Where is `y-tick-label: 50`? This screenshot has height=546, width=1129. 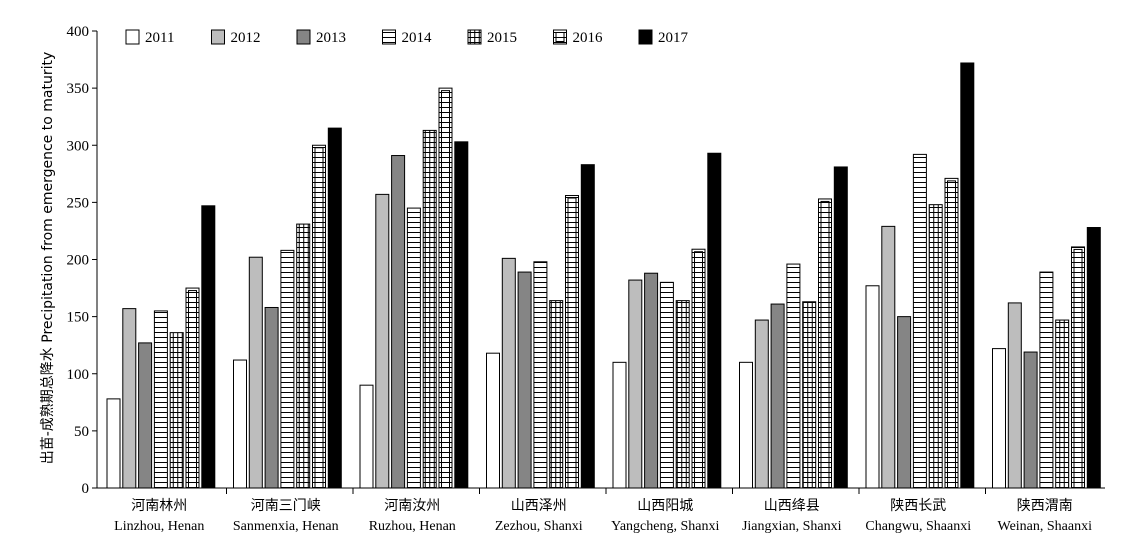
y-tick-label: 50 is located at coordinates (81, 432).